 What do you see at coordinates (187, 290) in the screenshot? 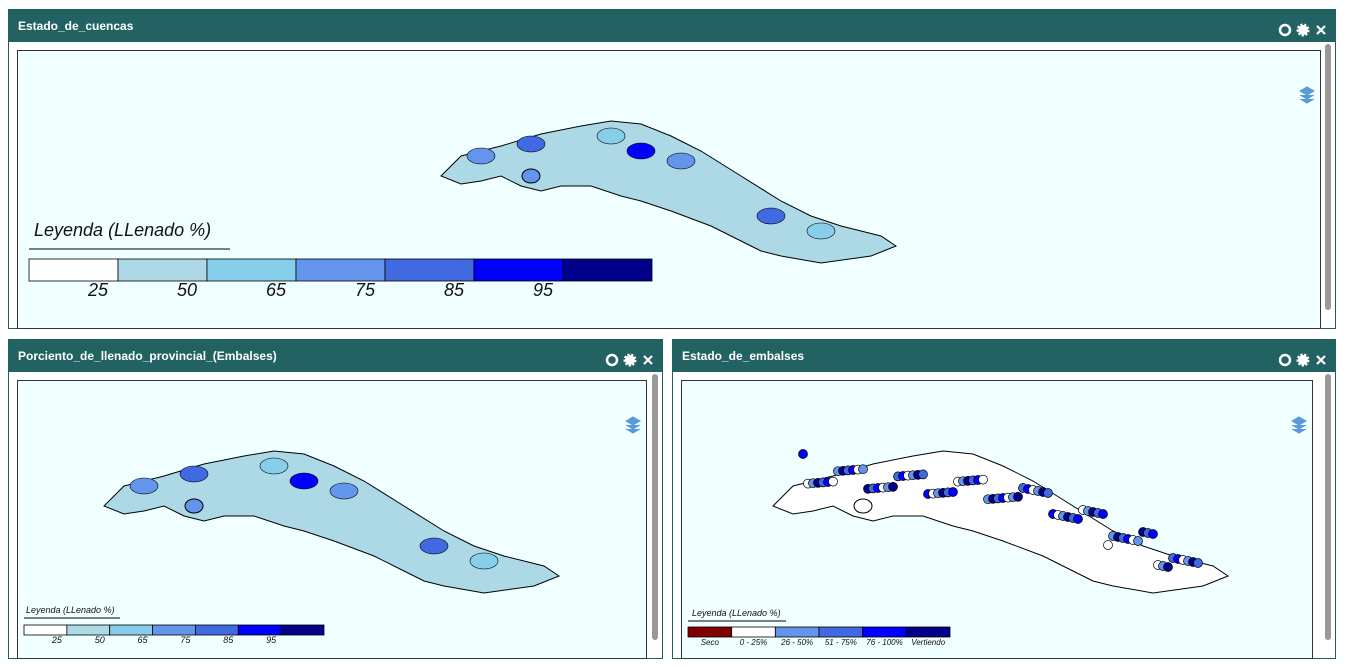
I see `legend-label: 50` at bounding box center [187, 290].